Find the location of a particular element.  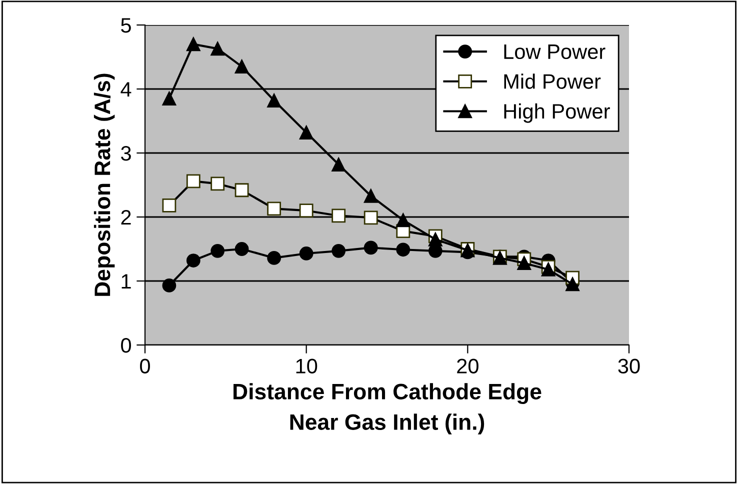

x-axis-title: Distance From Cathode Edge Near Gas Inlet (in.) is located at coordinates (388, 408).